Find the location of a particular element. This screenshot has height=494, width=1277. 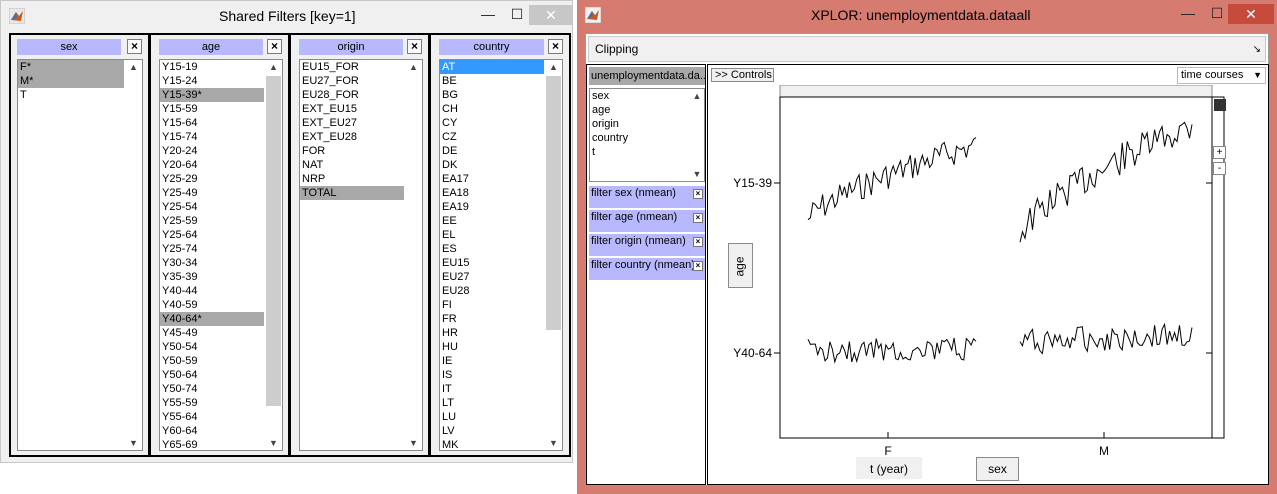

list-item: EA19 is located at coordinates (455, 207).